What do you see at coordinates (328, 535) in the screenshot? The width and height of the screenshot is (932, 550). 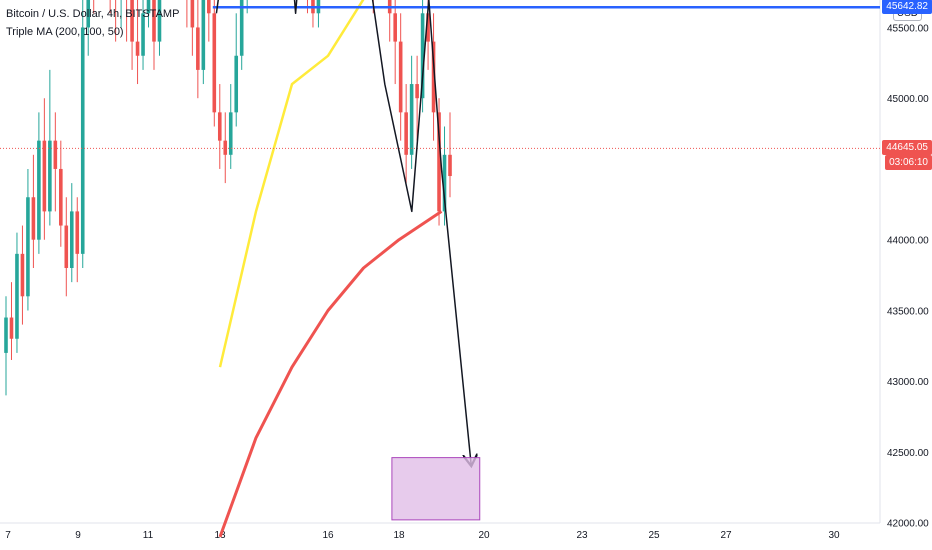 I see `x-tick-label: 16` at bounding box center [328, 535].